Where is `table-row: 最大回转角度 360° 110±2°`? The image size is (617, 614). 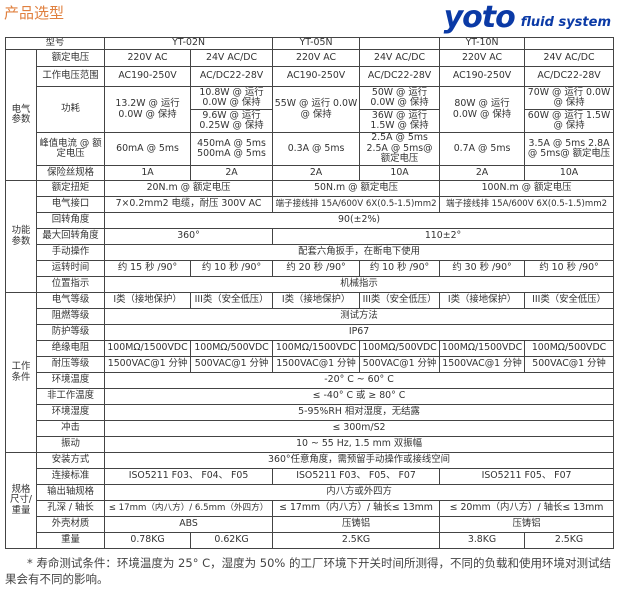
table-row: 最大回转角度 360° 110±2° is located at coordinates (310, 236).